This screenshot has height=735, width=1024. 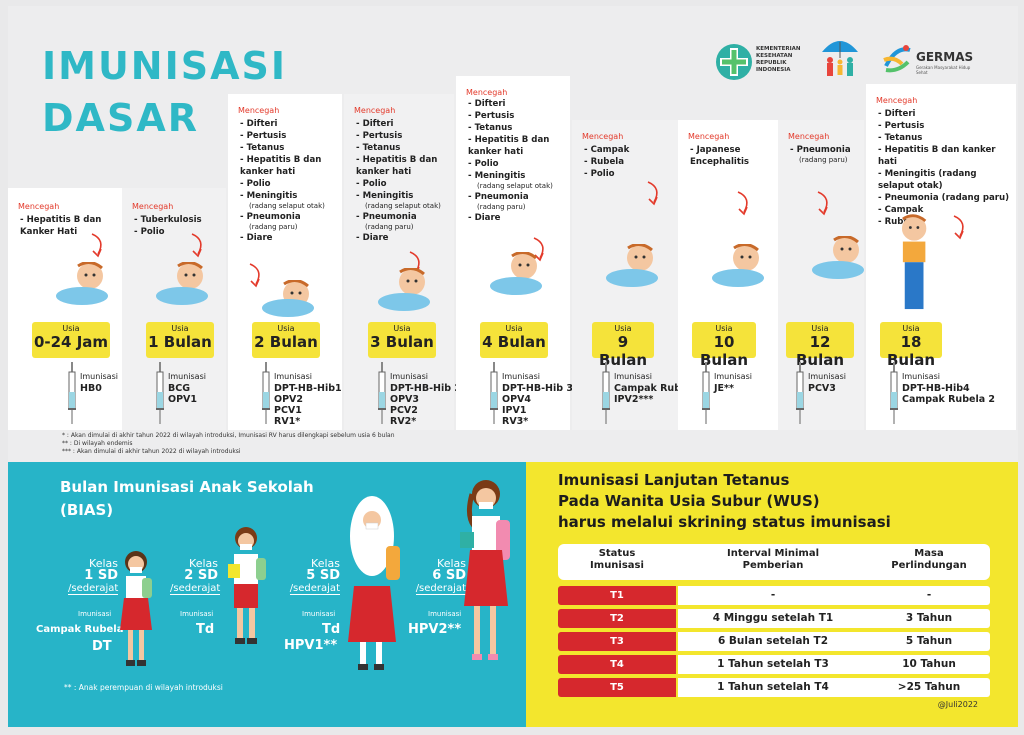 What do you see at coordinates (660, 394) in the screenshot?
I see `imunisasi-list: Campak Rubela 1 IPV2***` at bounding box center [660, 394].